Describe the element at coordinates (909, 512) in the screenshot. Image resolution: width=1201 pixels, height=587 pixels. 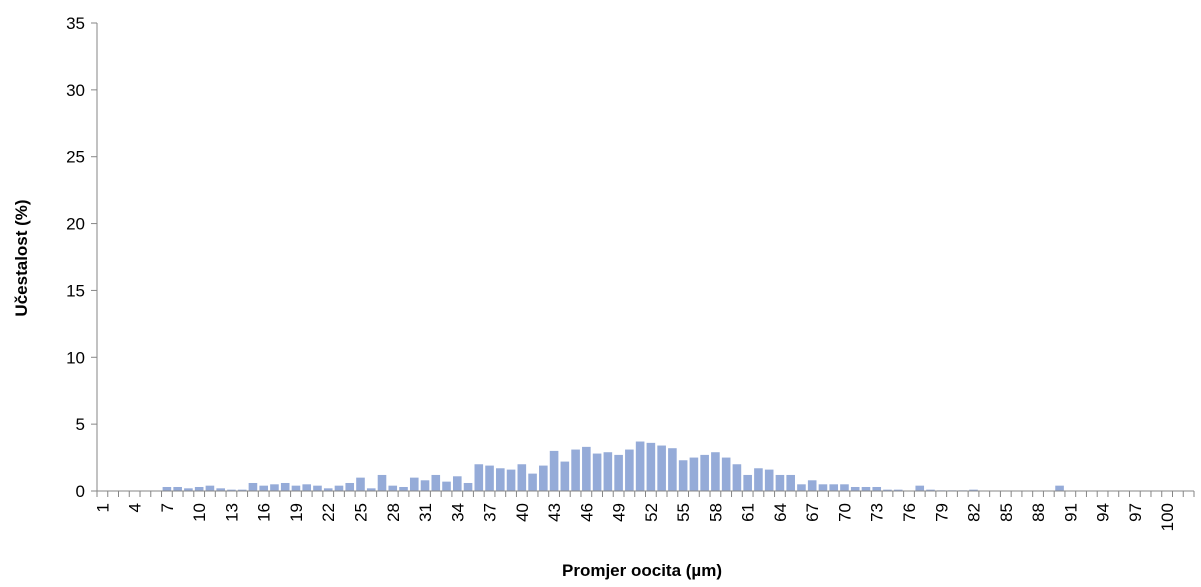
I see `x-tick-label: 76` at that location.